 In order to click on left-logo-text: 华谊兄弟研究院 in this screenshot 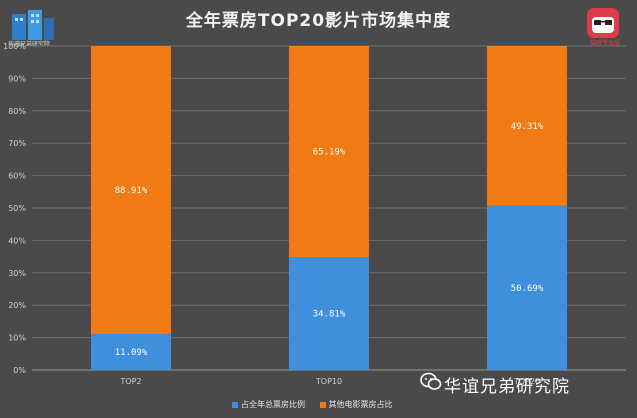, I will do `click(29, 44)`.